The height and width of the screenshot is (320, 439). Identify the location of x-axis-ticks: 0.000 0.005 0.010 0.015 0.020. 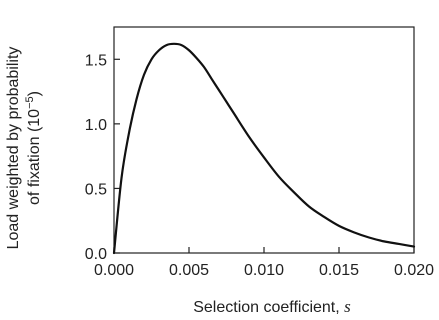
(264, 263).